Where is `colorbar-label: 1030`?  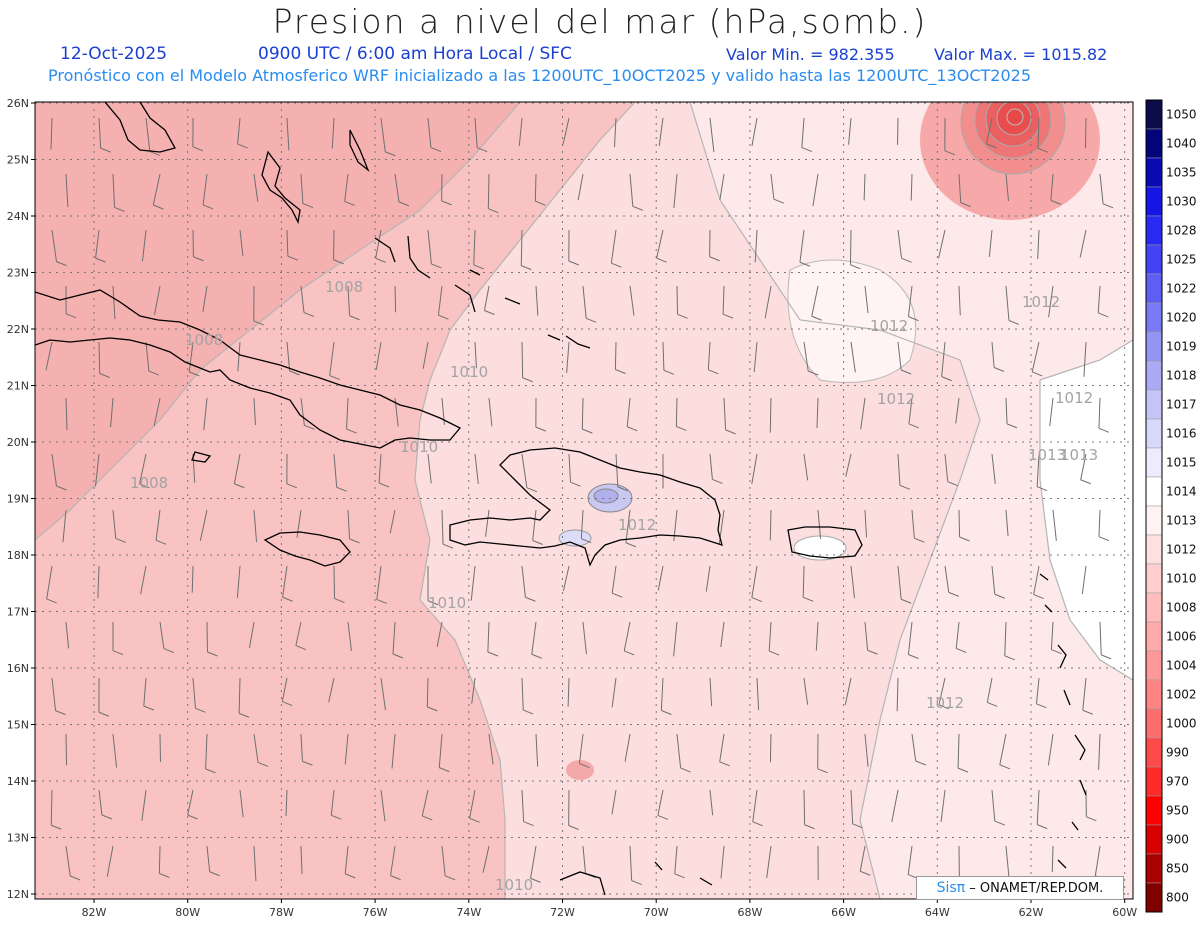 colorbar-label: 1030 is located at coordinates (1181, 202).